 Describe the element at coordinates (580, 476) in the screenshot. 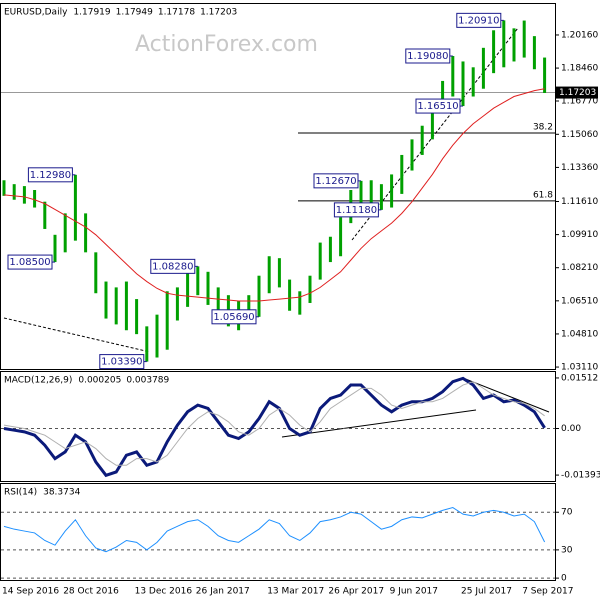

I see `y-tick-label: -0.01393` at that location.